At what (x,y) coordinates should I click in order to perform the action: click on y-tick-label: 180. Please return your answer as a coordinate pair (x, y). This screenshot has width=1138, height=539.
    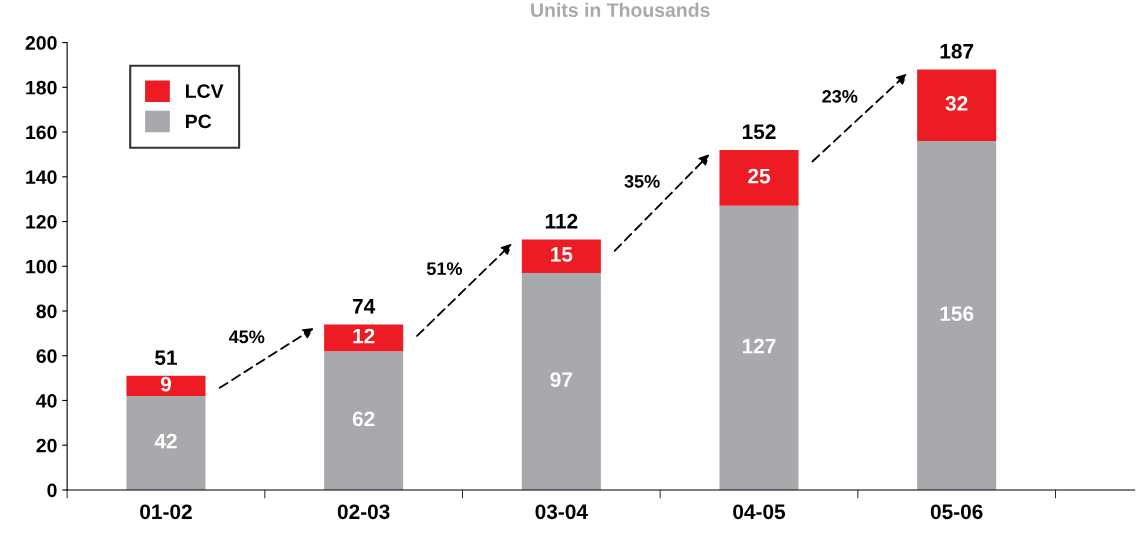
    Looking at the image, I should click on (41, 87).